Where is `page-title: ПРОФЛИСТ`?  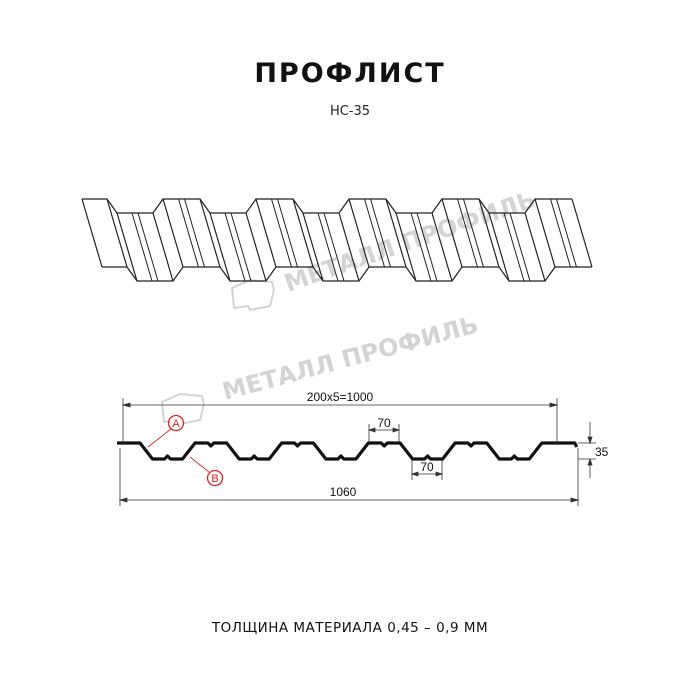 page-title: ПРОФЛИСТ is located at coordinates (350, 73).